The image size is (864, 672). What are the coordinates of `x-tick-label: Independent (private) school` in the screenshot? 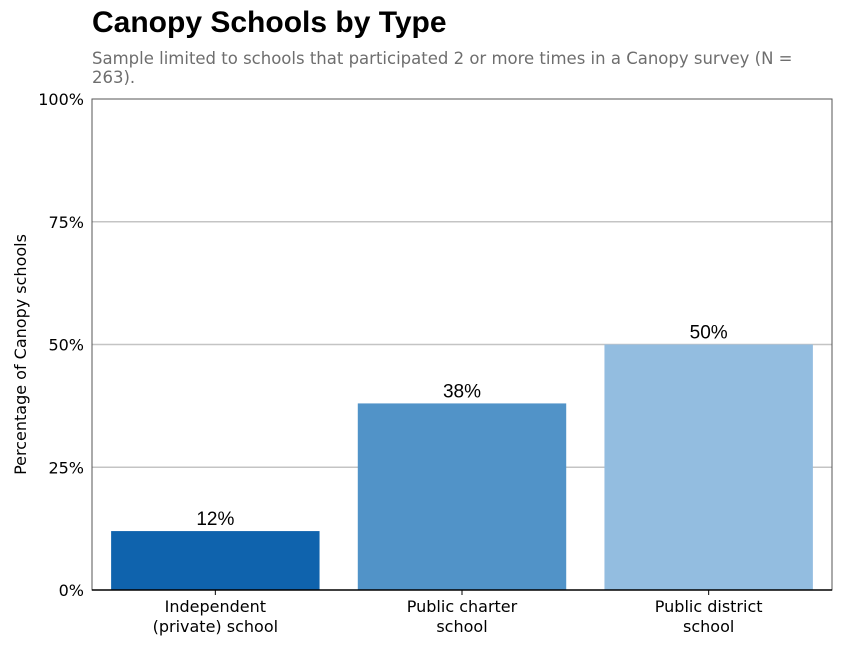 It's located at (215, 616).